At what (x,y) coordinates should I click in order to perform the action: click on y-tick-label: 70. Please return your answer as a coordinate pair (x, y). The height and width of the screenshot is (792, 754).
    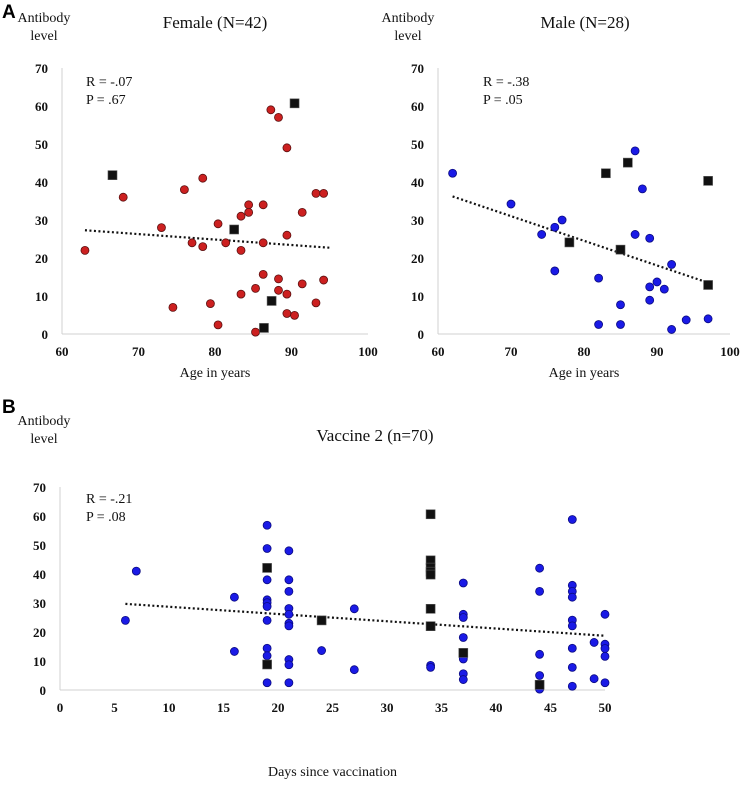
    Looking at the image, I should click on (41, 68).